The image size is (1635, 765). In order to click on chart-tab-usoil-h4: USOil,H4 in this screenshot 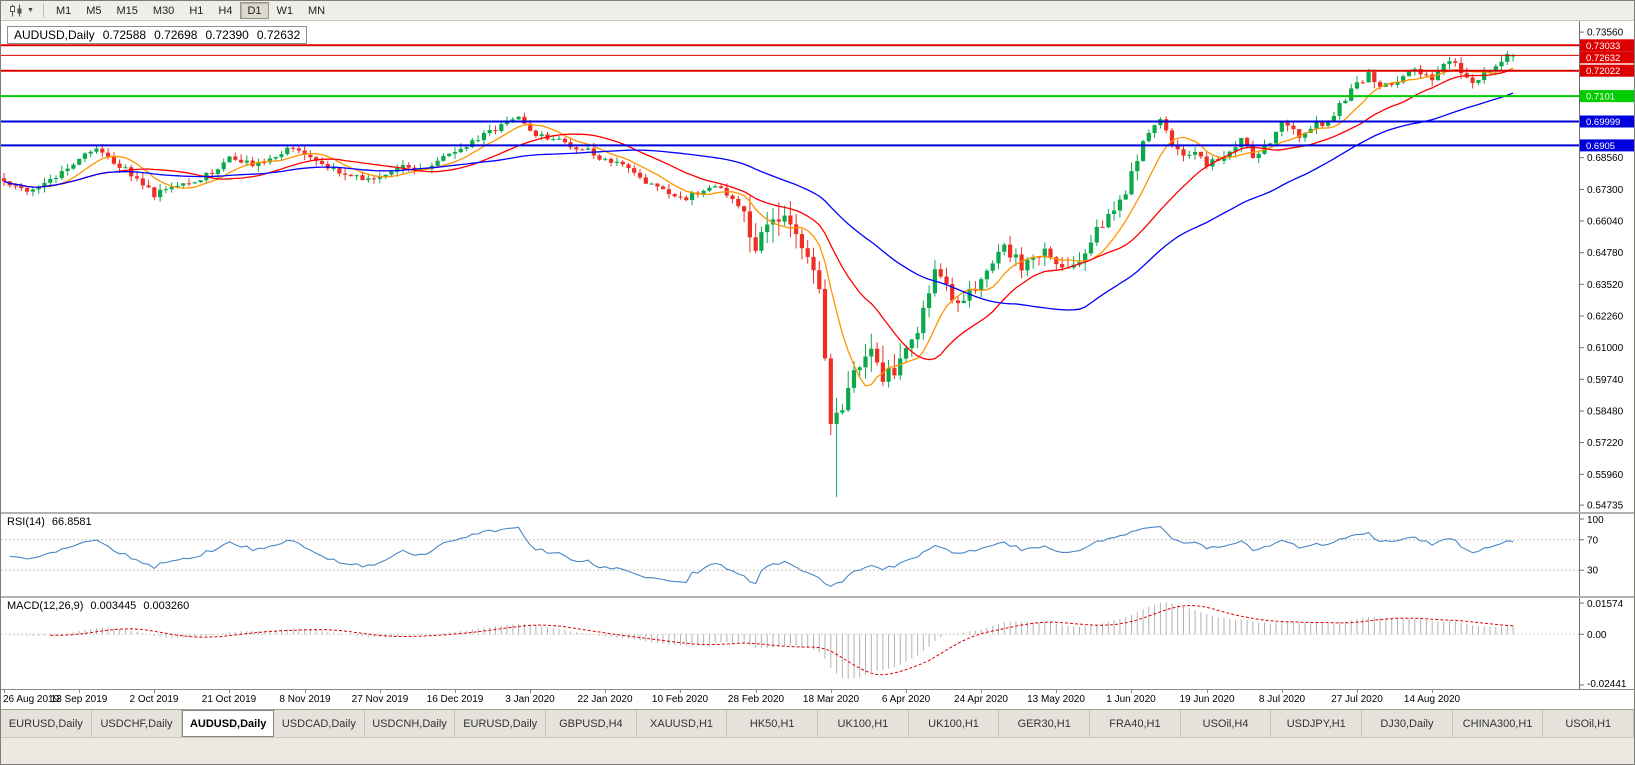, I will do `click(1226, 723)`.